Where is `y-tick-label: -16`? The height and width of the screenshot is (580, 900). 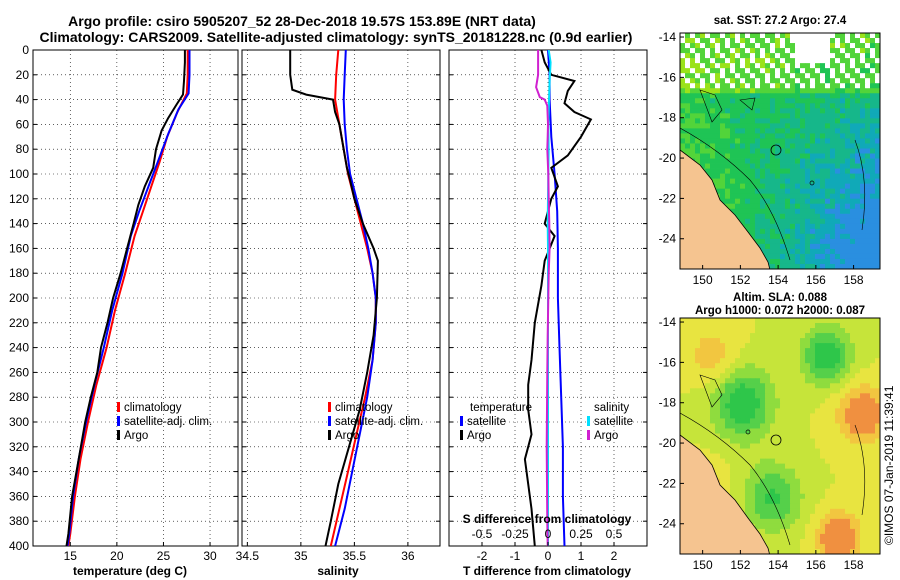
y-tick-label: -16 is located at coordinates (668, 77).